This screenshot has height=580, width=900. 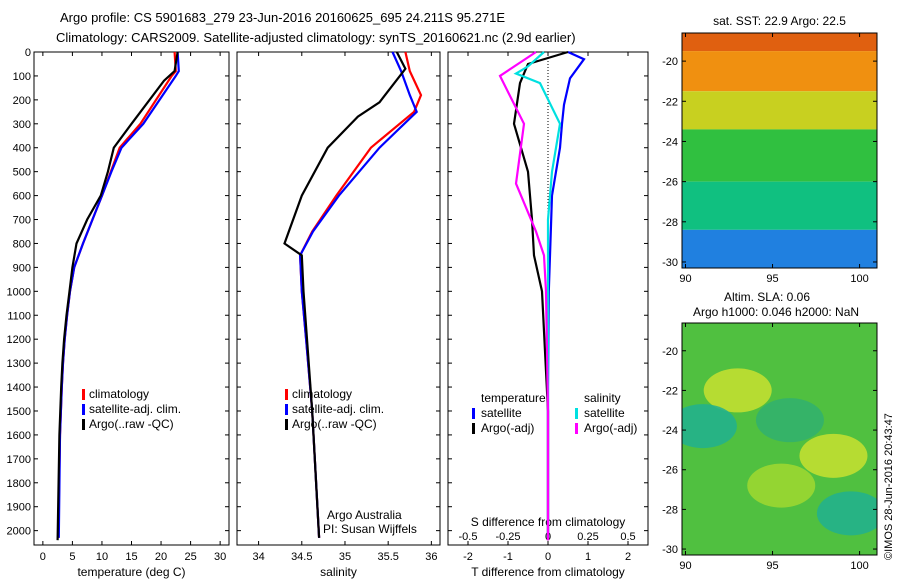 I want to click on imos-watermark: ©IMOS 28-Jun-2016 20:43:47, so click(x=889, y=486).